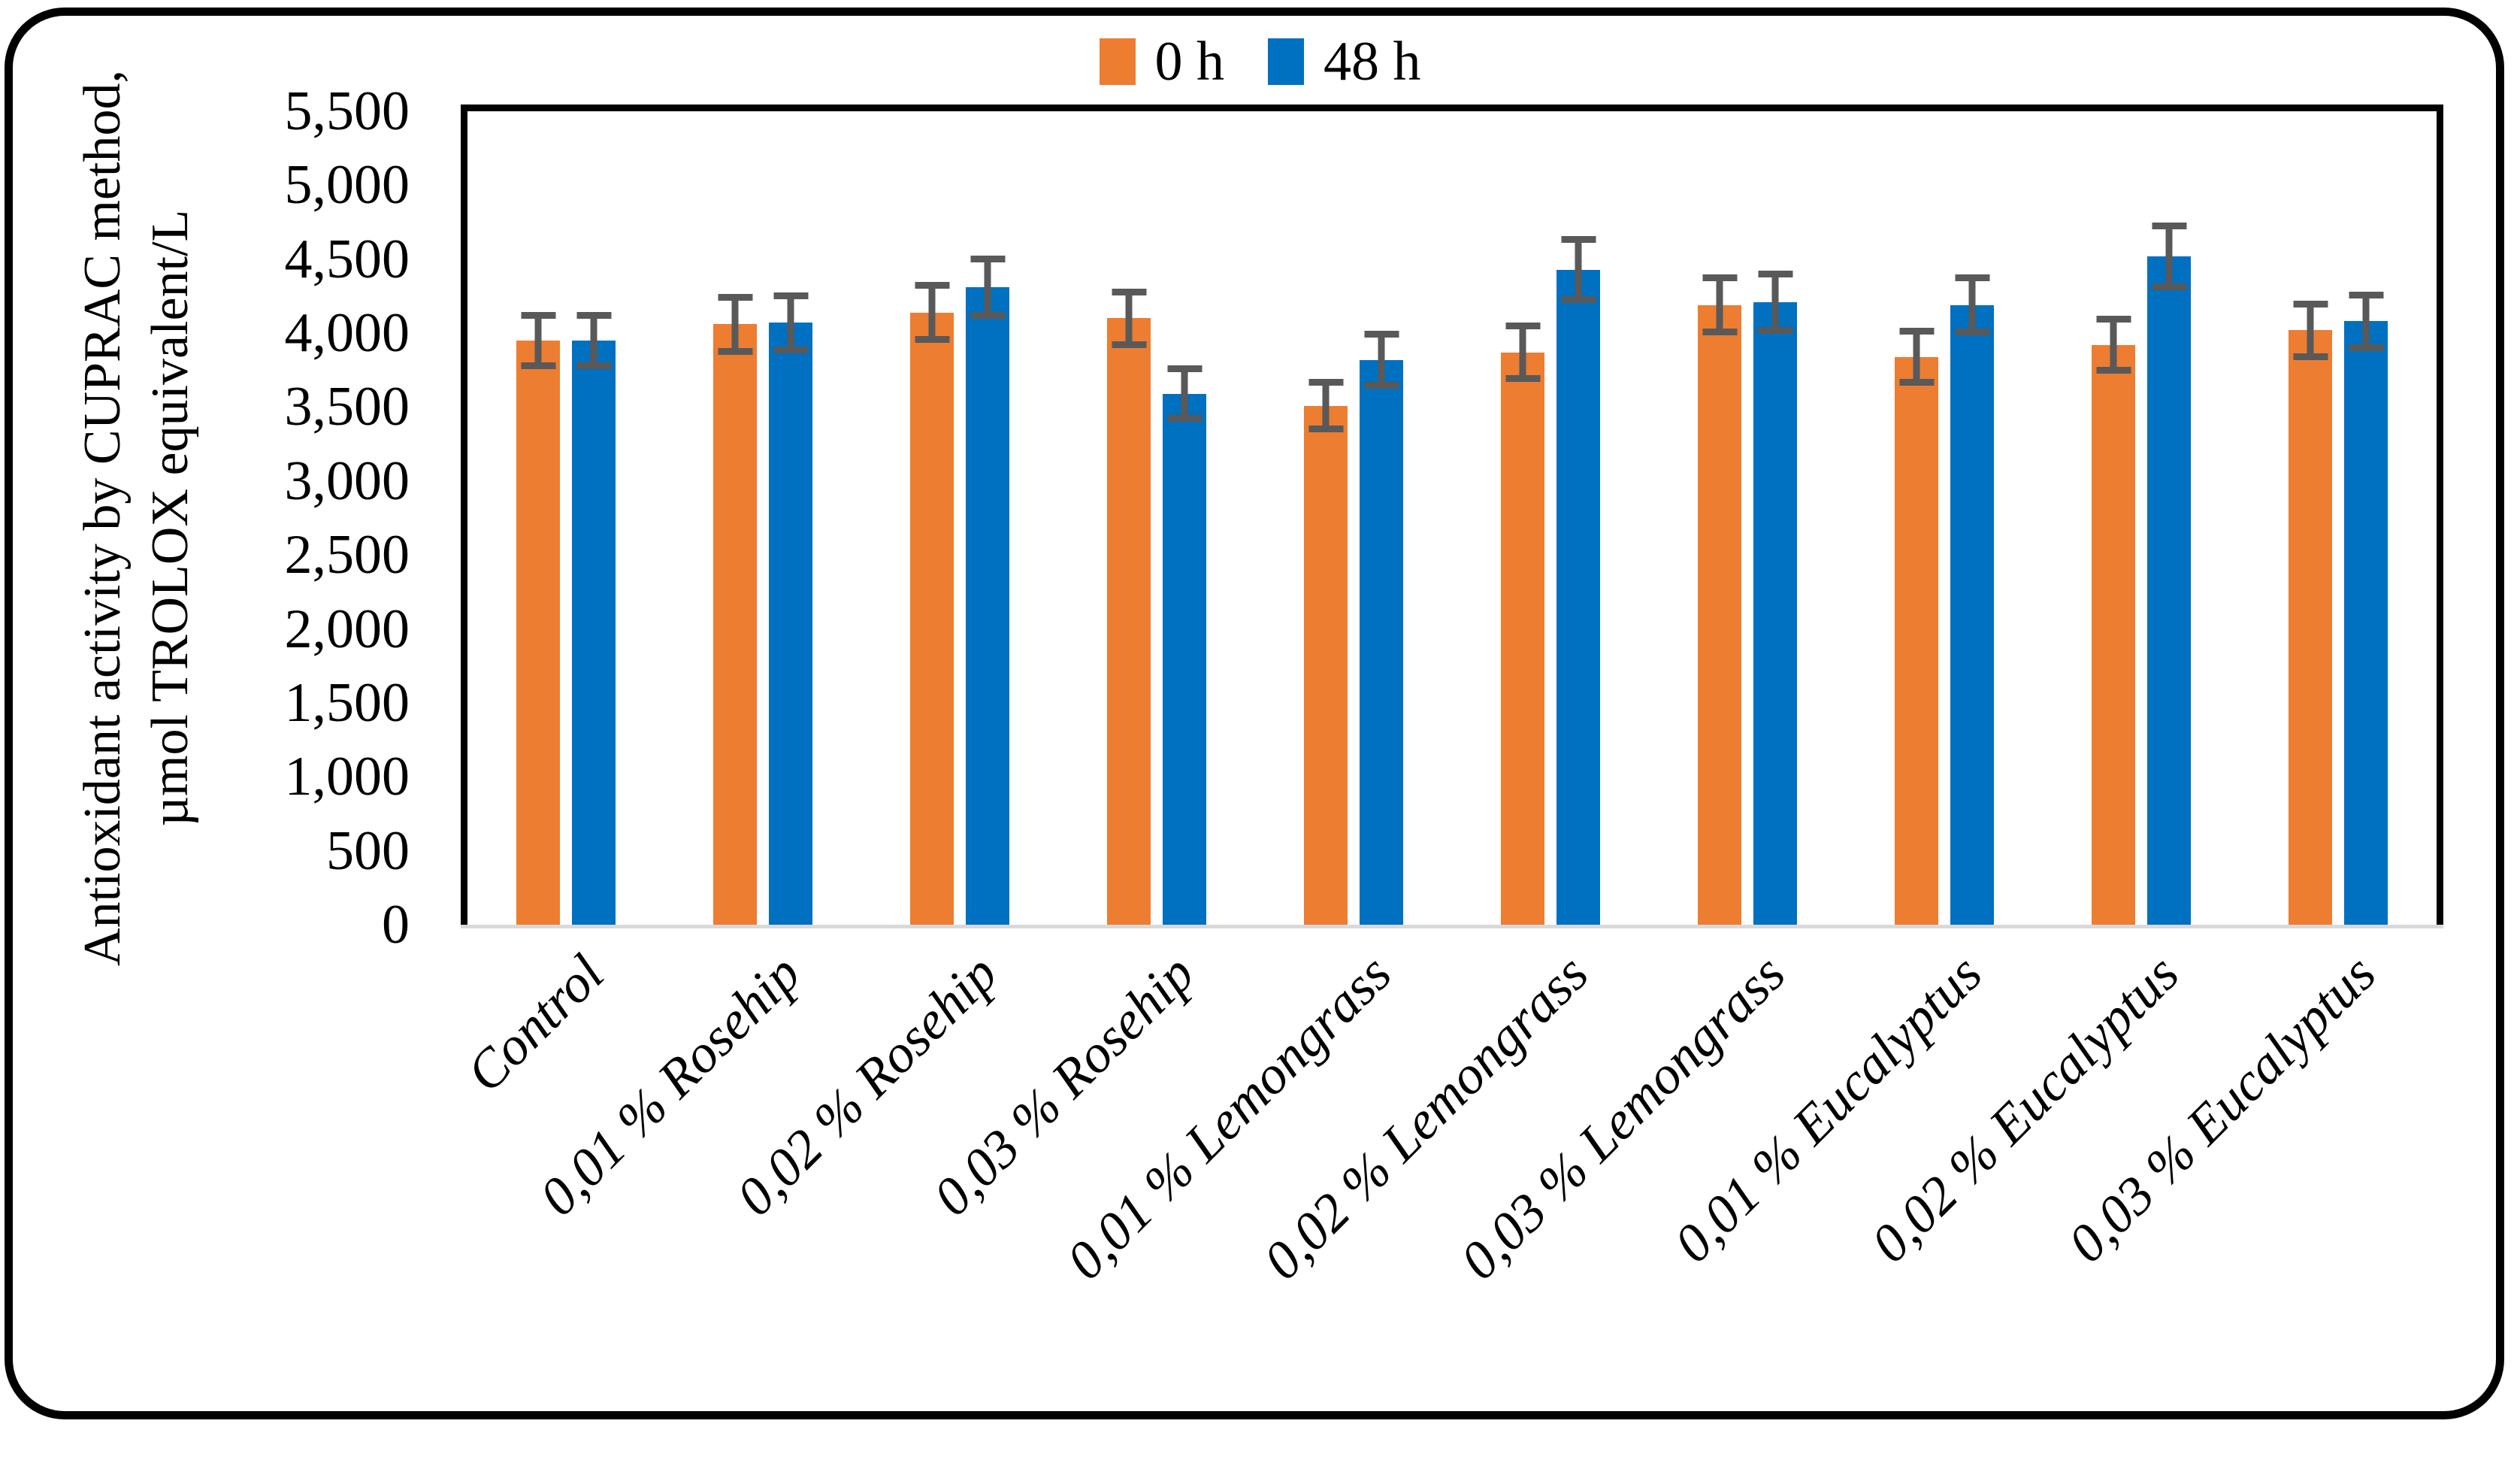  Describe the element at coordinates (1852, 692) in the screenshot. I see `bar-group-001-eucalyptus: 0,01 % Eucalyptus` at that location.